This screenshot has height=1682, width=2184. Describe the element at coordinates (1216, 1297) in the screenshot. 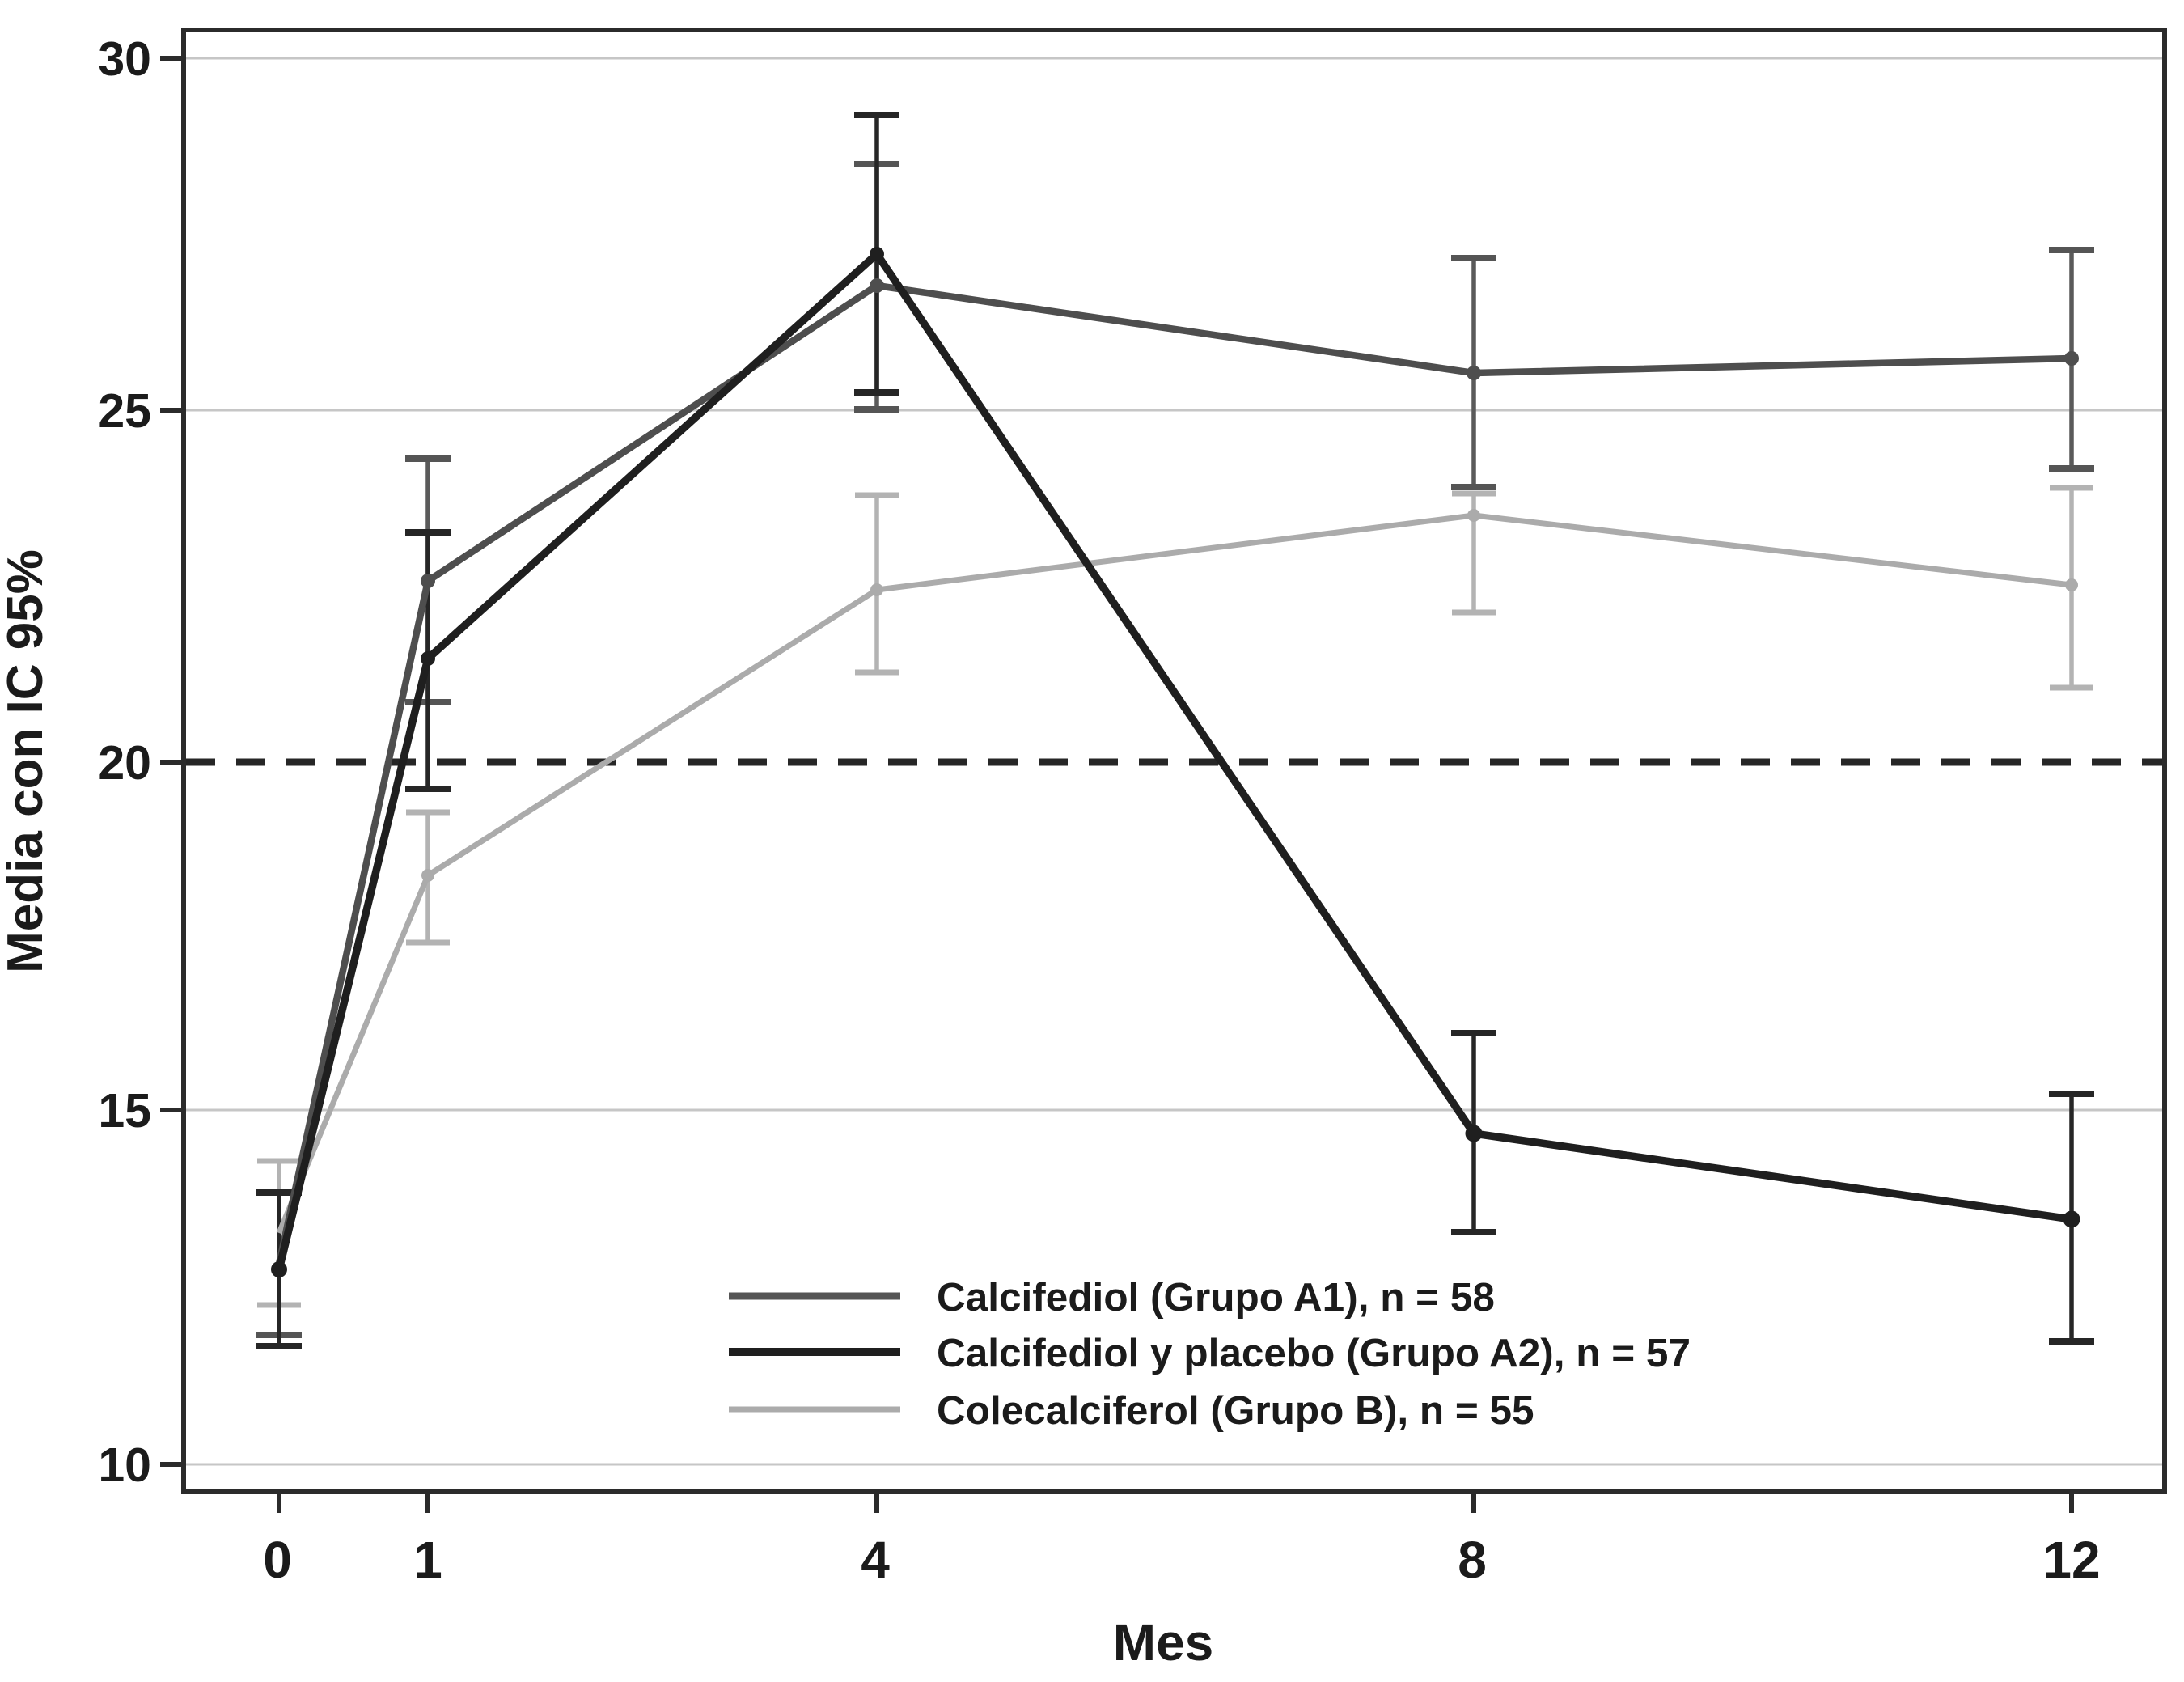

I see `svg-text: Calcifediol (Grupo A1), n = 58` at that location.